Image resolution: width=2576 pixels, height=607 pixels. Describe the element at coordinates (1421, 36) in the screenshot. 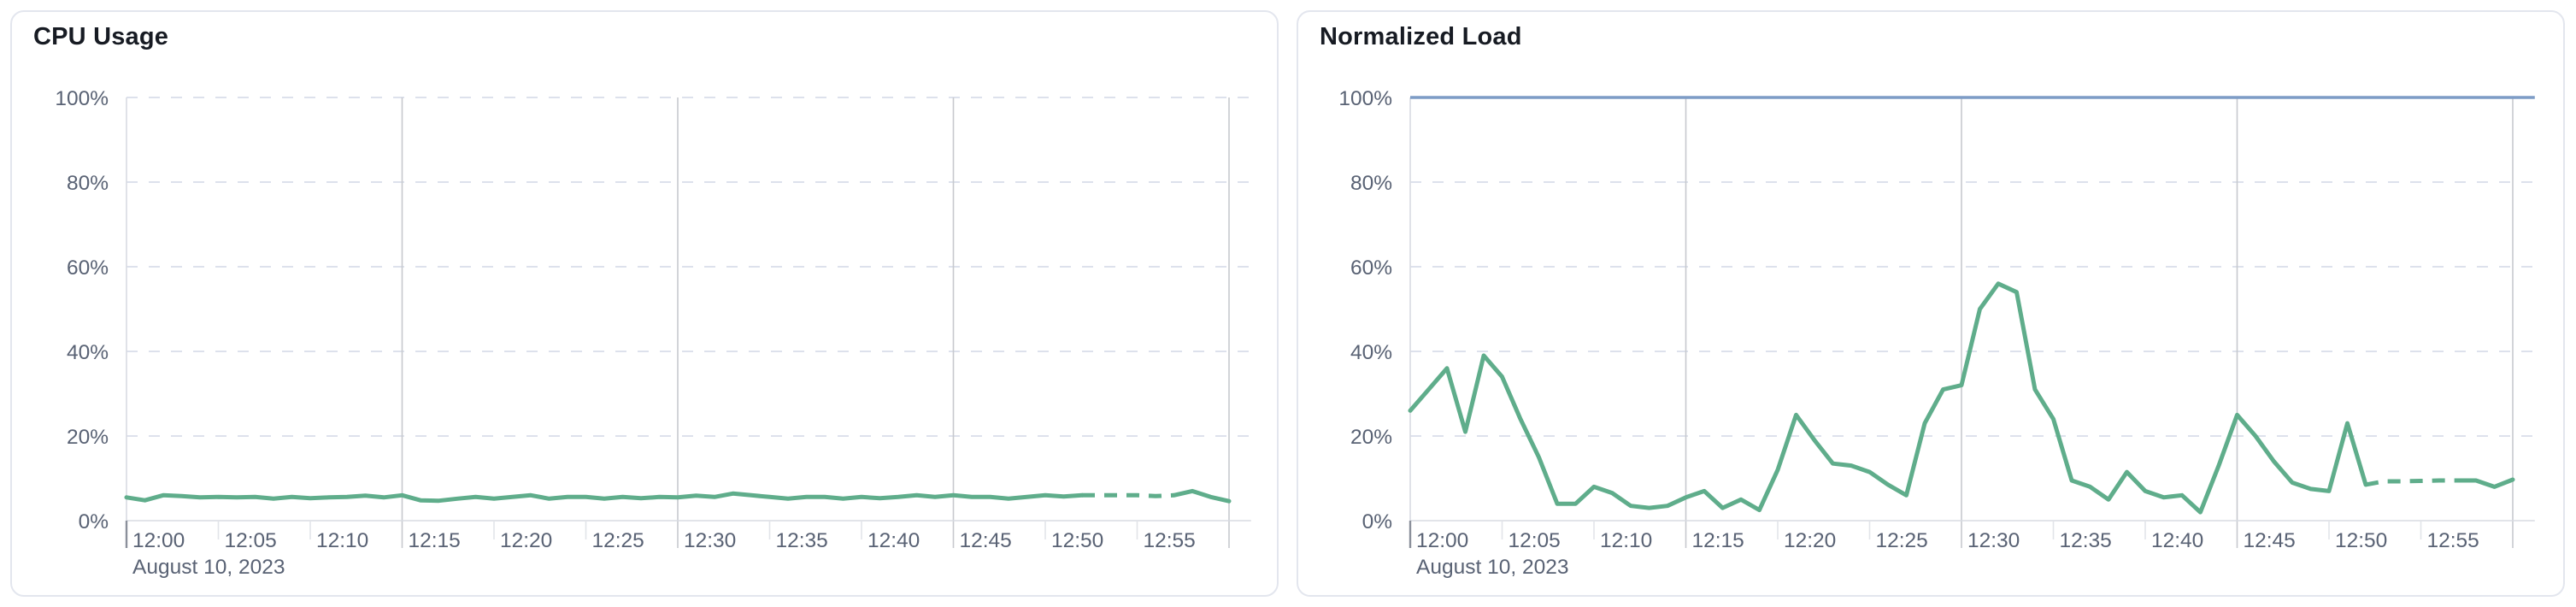

I see `chart-title: Normalized Load` at that location.